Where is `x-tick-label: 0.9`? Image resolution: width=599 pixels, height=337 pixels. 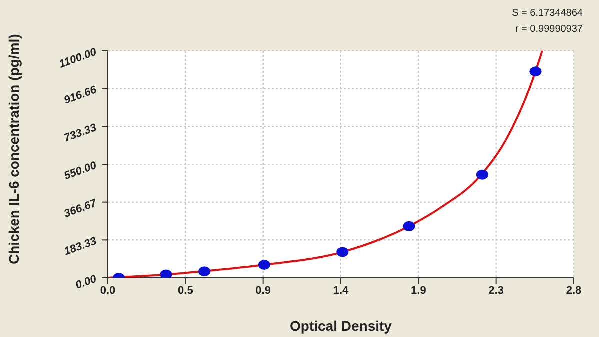 x-tick-label: 0.9 is located at coordinates (263, 290).